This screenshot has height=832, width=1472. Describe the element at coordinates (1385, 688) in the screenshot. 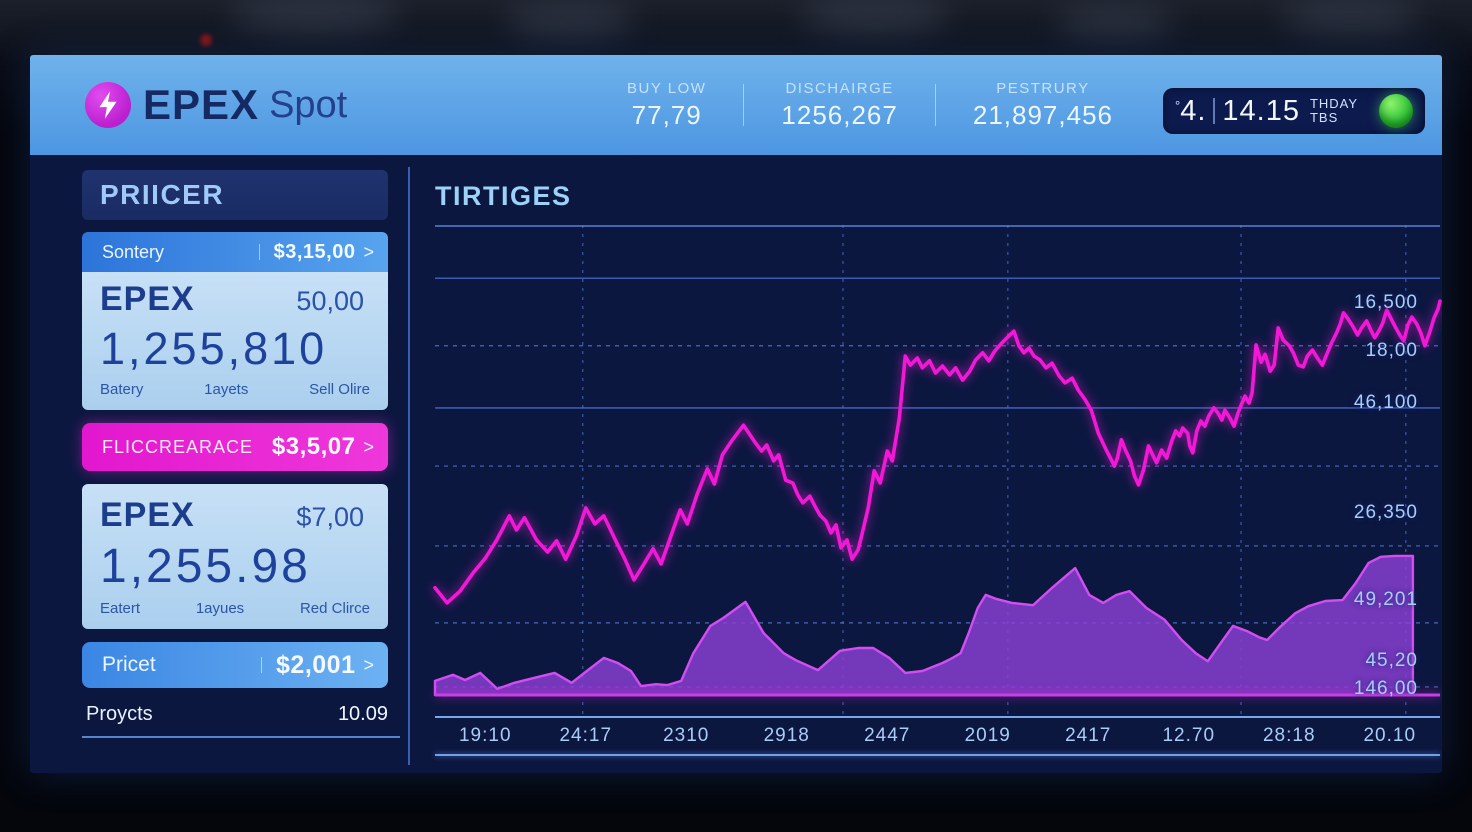

I see `y-axis-label: 146,00` at that location.